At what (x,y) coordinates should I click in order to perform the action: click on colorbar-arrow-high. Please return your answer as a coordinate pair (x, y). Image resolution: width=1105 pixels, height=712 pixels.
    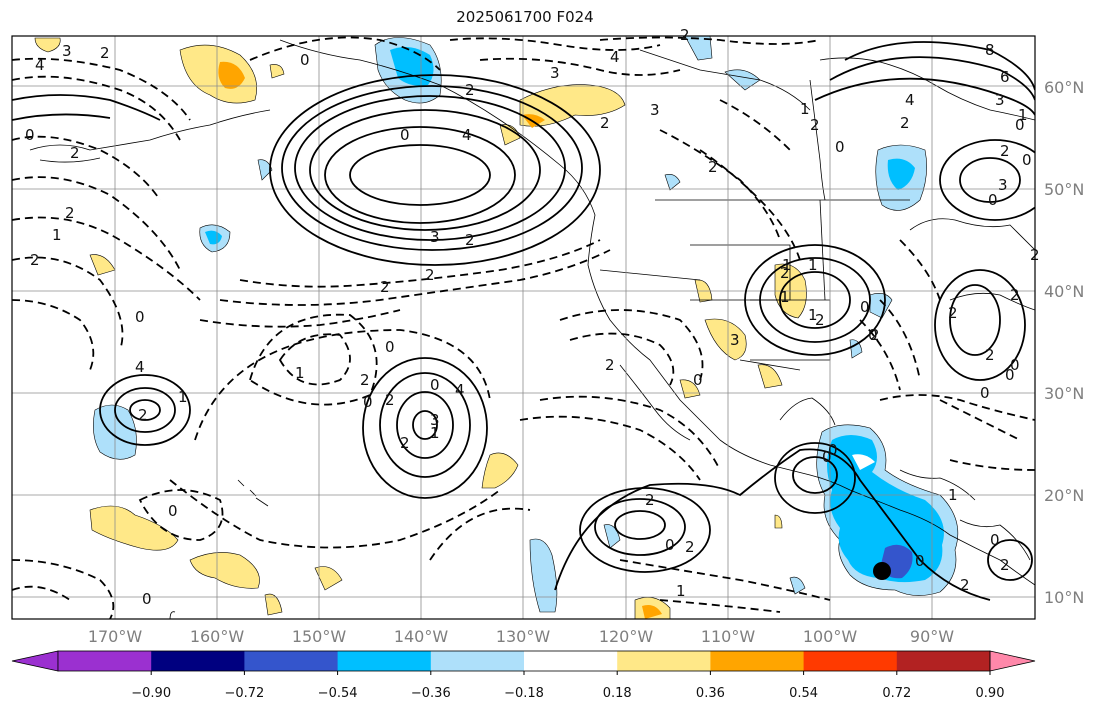
    Looking at the image, I should click on (1012, 661).